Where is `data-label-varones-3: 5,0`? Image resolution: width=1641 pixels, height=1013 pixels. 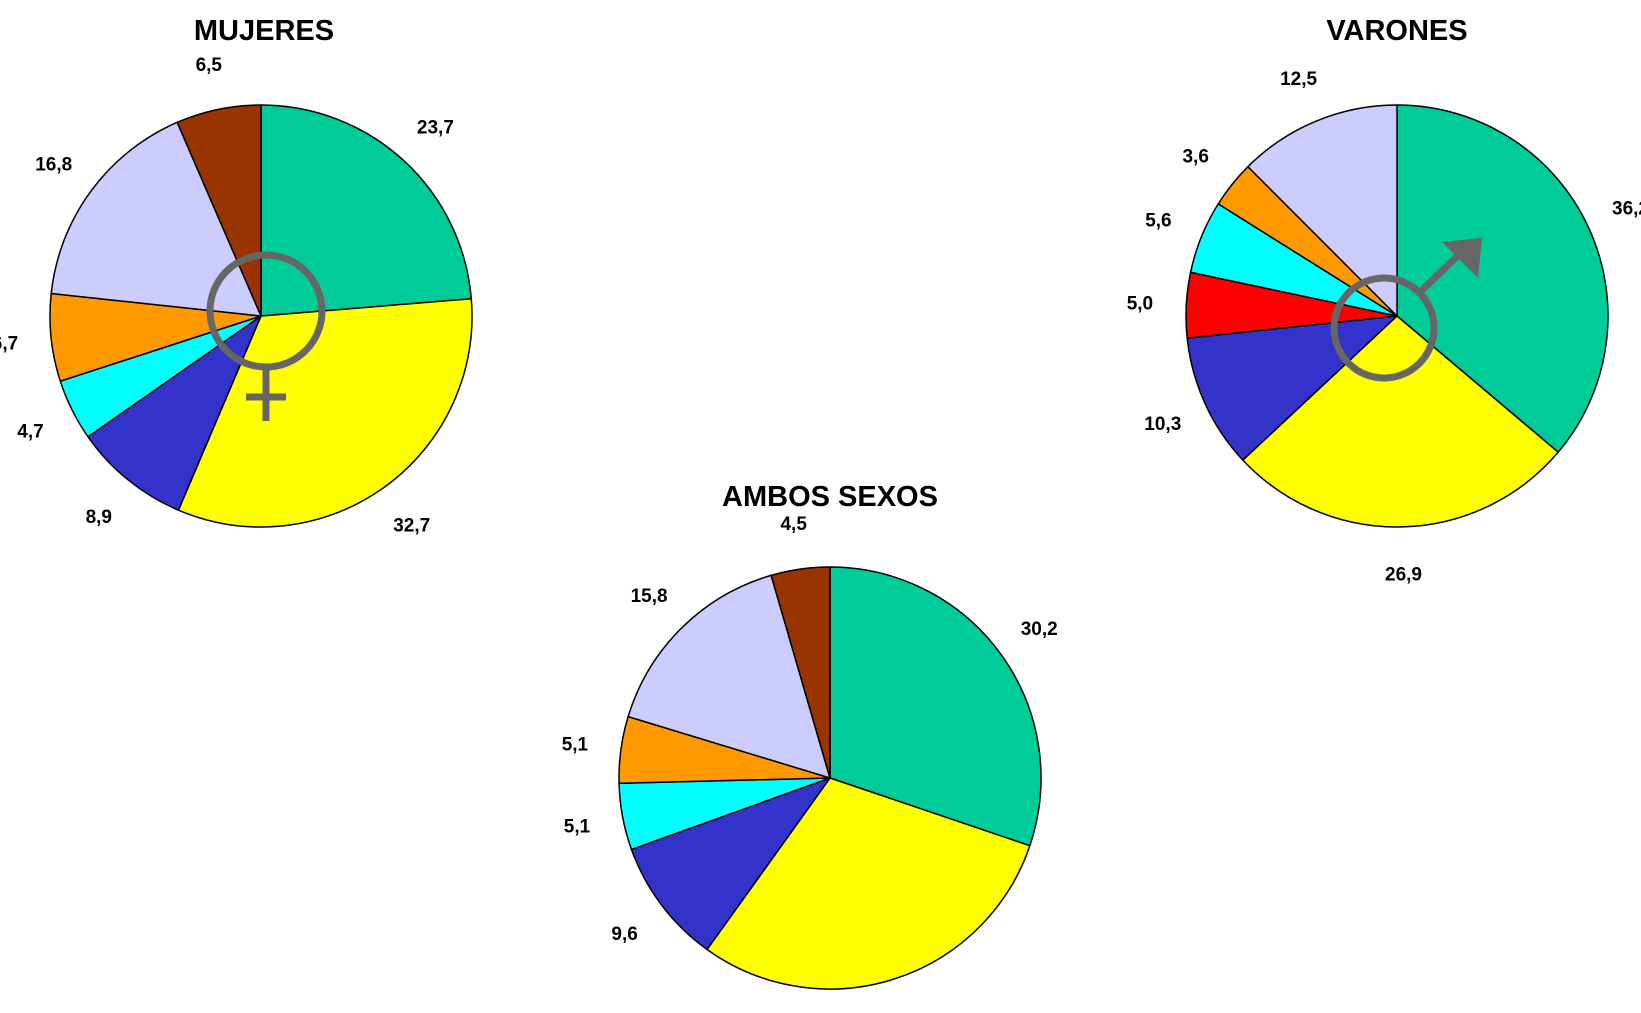
data-label-varones-3: 5,0 is located at coordinates (1140, 304).